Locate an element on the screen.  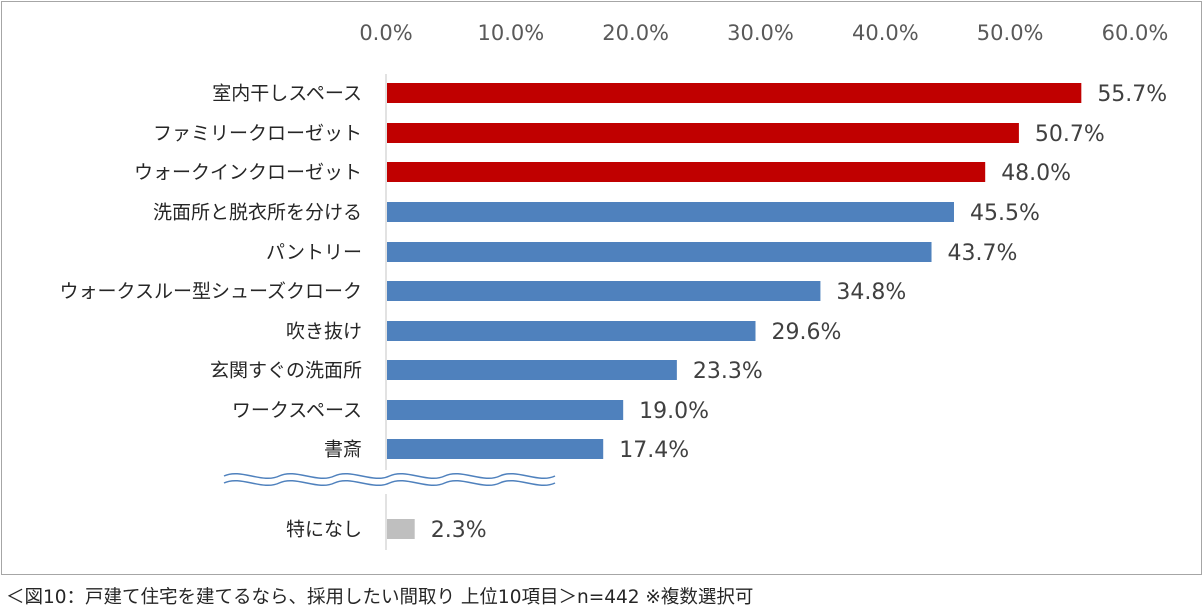
data-label: 45.5% is located at coordinates (1005, 213).